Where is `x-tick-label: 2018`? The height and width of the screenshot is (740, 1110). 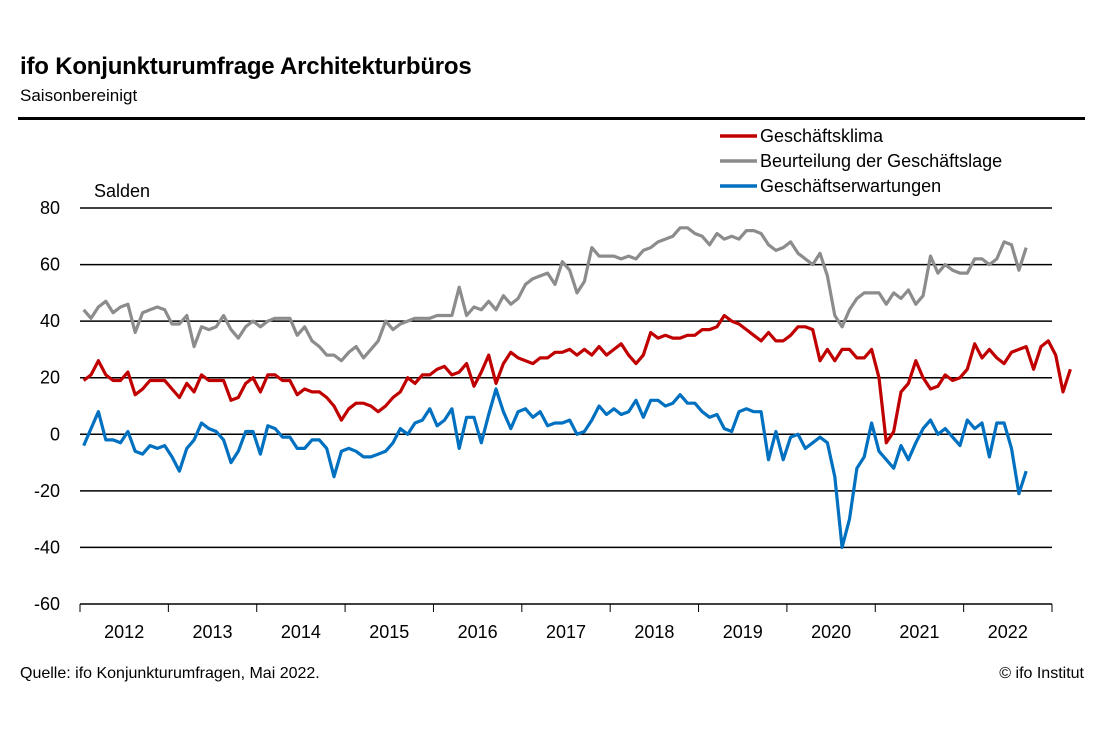 x-tick-label: 2018 is located at coordinates (654, 632).